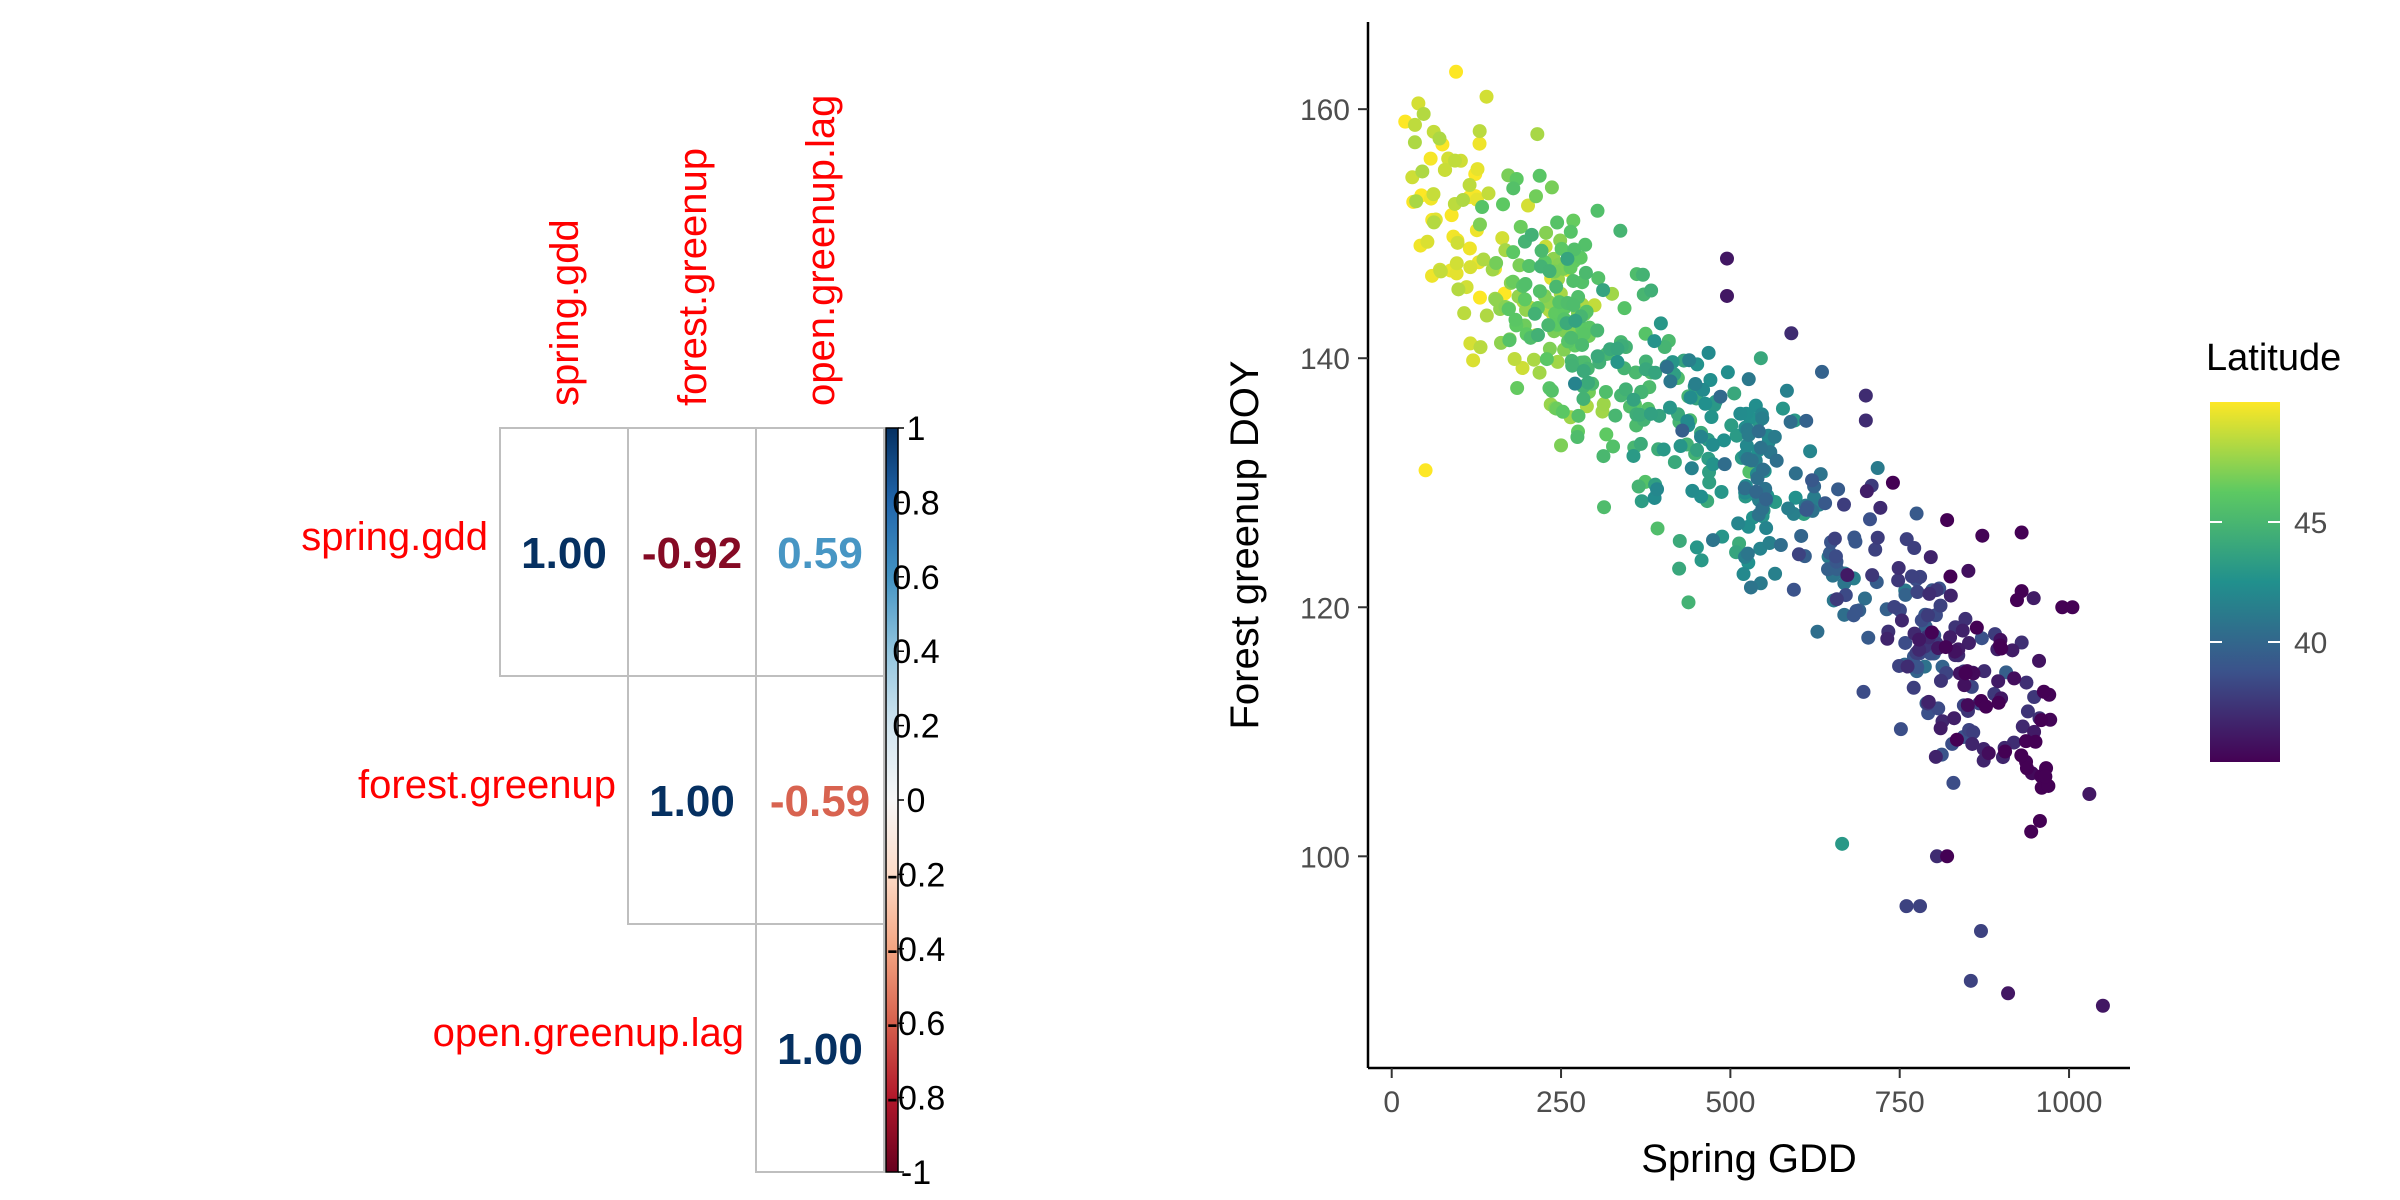 Image resolution: width=2400 pixels, height=1200 pixels. What do you see at coordinates (693, 277) in the screenshot?
I see `column-label: forest.greenup` at bounding box center [693, 277].